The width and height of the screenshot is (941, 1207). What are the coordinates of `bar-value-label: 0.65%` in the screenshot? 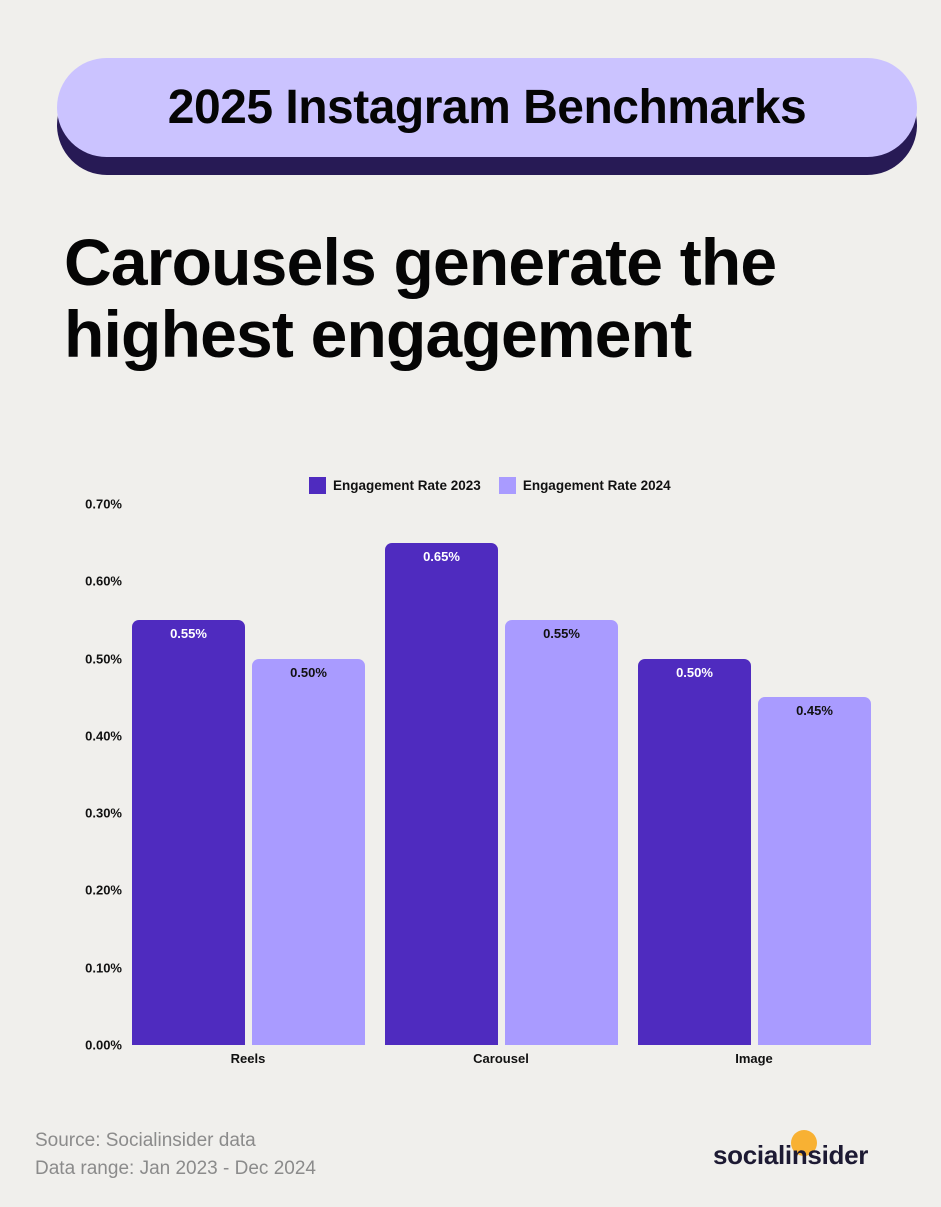 It's located at (441, 556).